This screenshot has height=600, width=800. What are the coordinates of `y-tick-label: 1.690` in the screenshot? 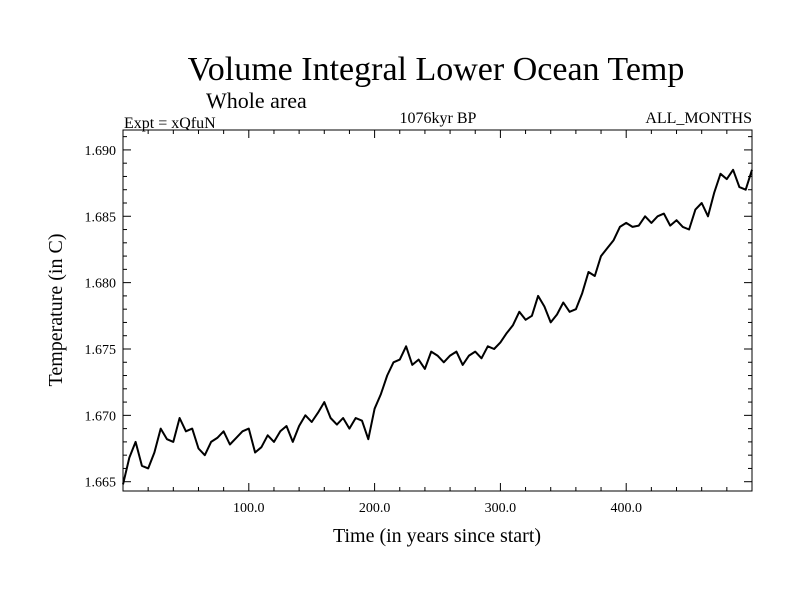 It's located at (101, 151).